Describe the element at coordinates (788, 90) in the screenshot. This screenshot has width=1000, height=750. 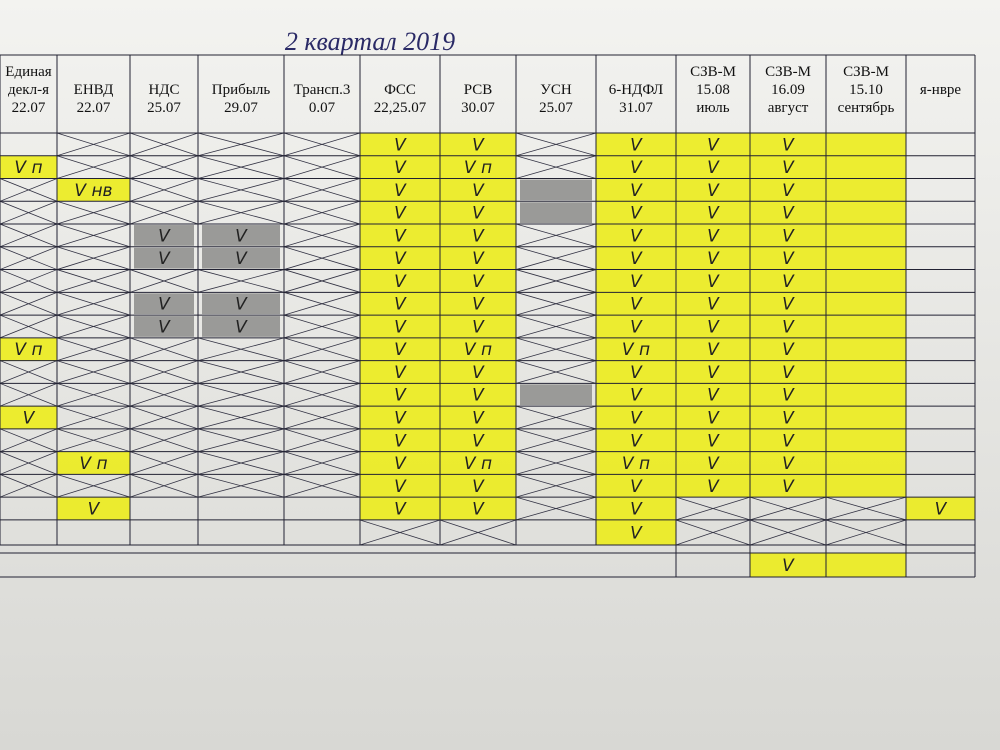
I see `column-header: 16.09` at that location.